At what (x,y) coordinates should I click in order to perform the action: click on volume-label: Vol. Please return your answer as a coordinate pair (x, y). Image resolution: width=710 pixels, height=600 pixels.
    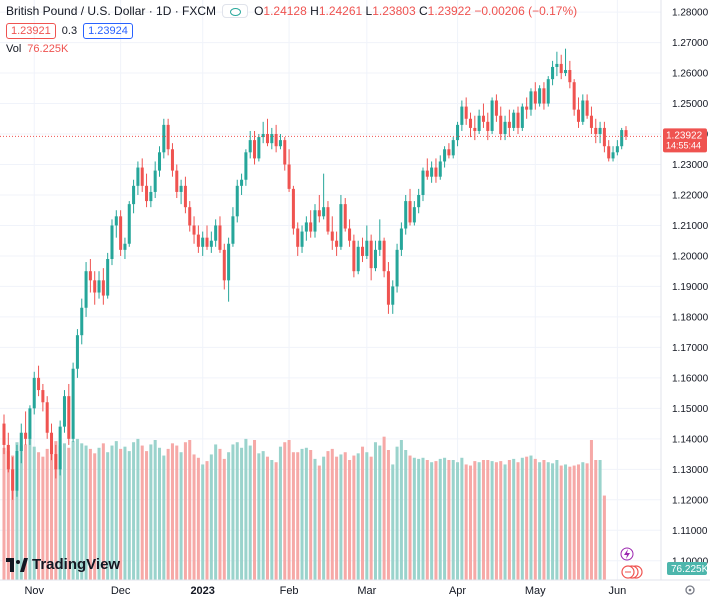
    Looking at the image, I should click on (14, 49).